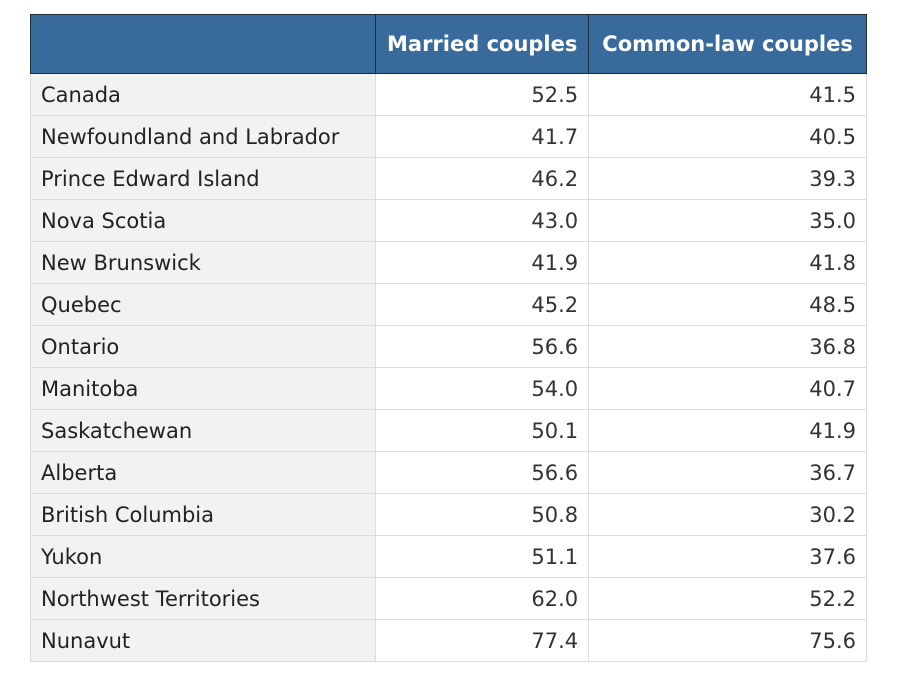  I want to click on common-law-cell: 35.0, so click(727, 220).